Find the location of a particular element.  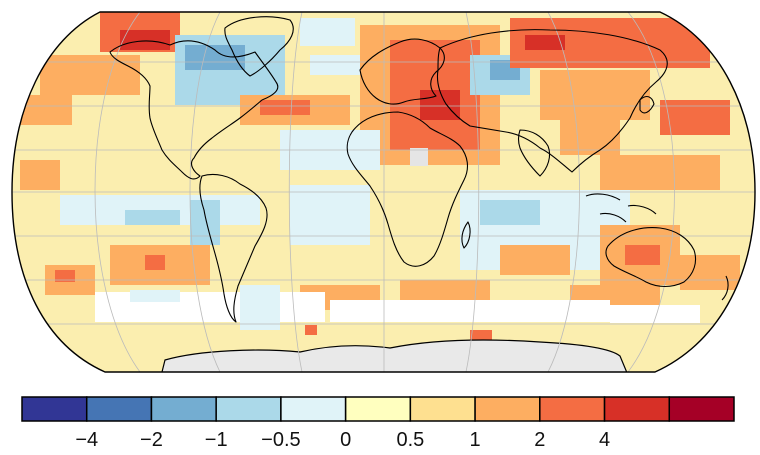

africa-coast is located at coordinates (407, 189).